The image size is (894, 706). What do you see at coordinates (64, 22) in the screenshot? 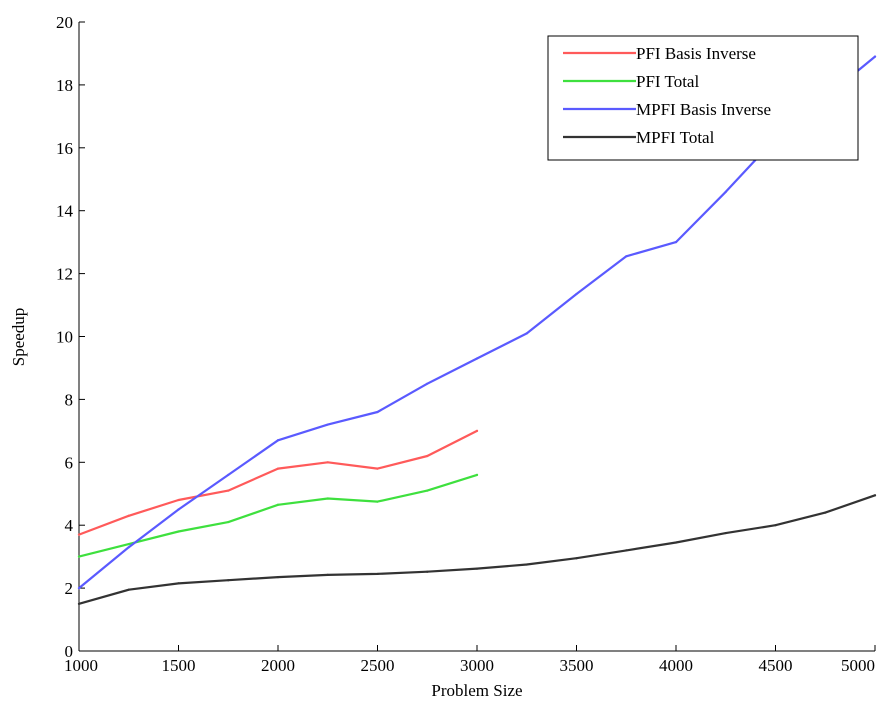
I see `y-tick-label: 20` at bounding box center [64, 22].